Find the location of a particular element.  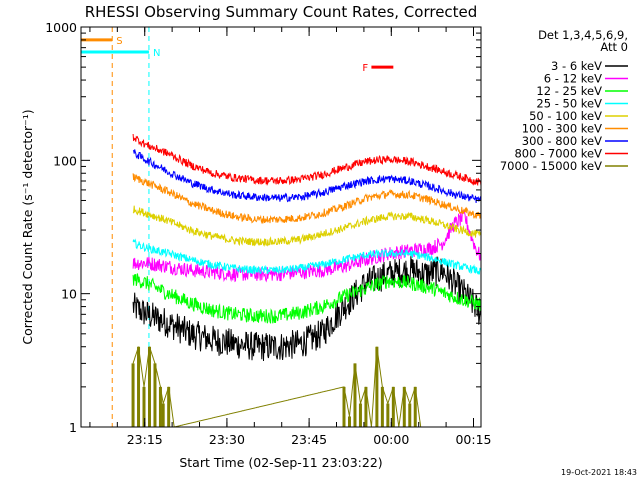

legend-label: 100 - 300 keV is located at coordinates (562, 129).